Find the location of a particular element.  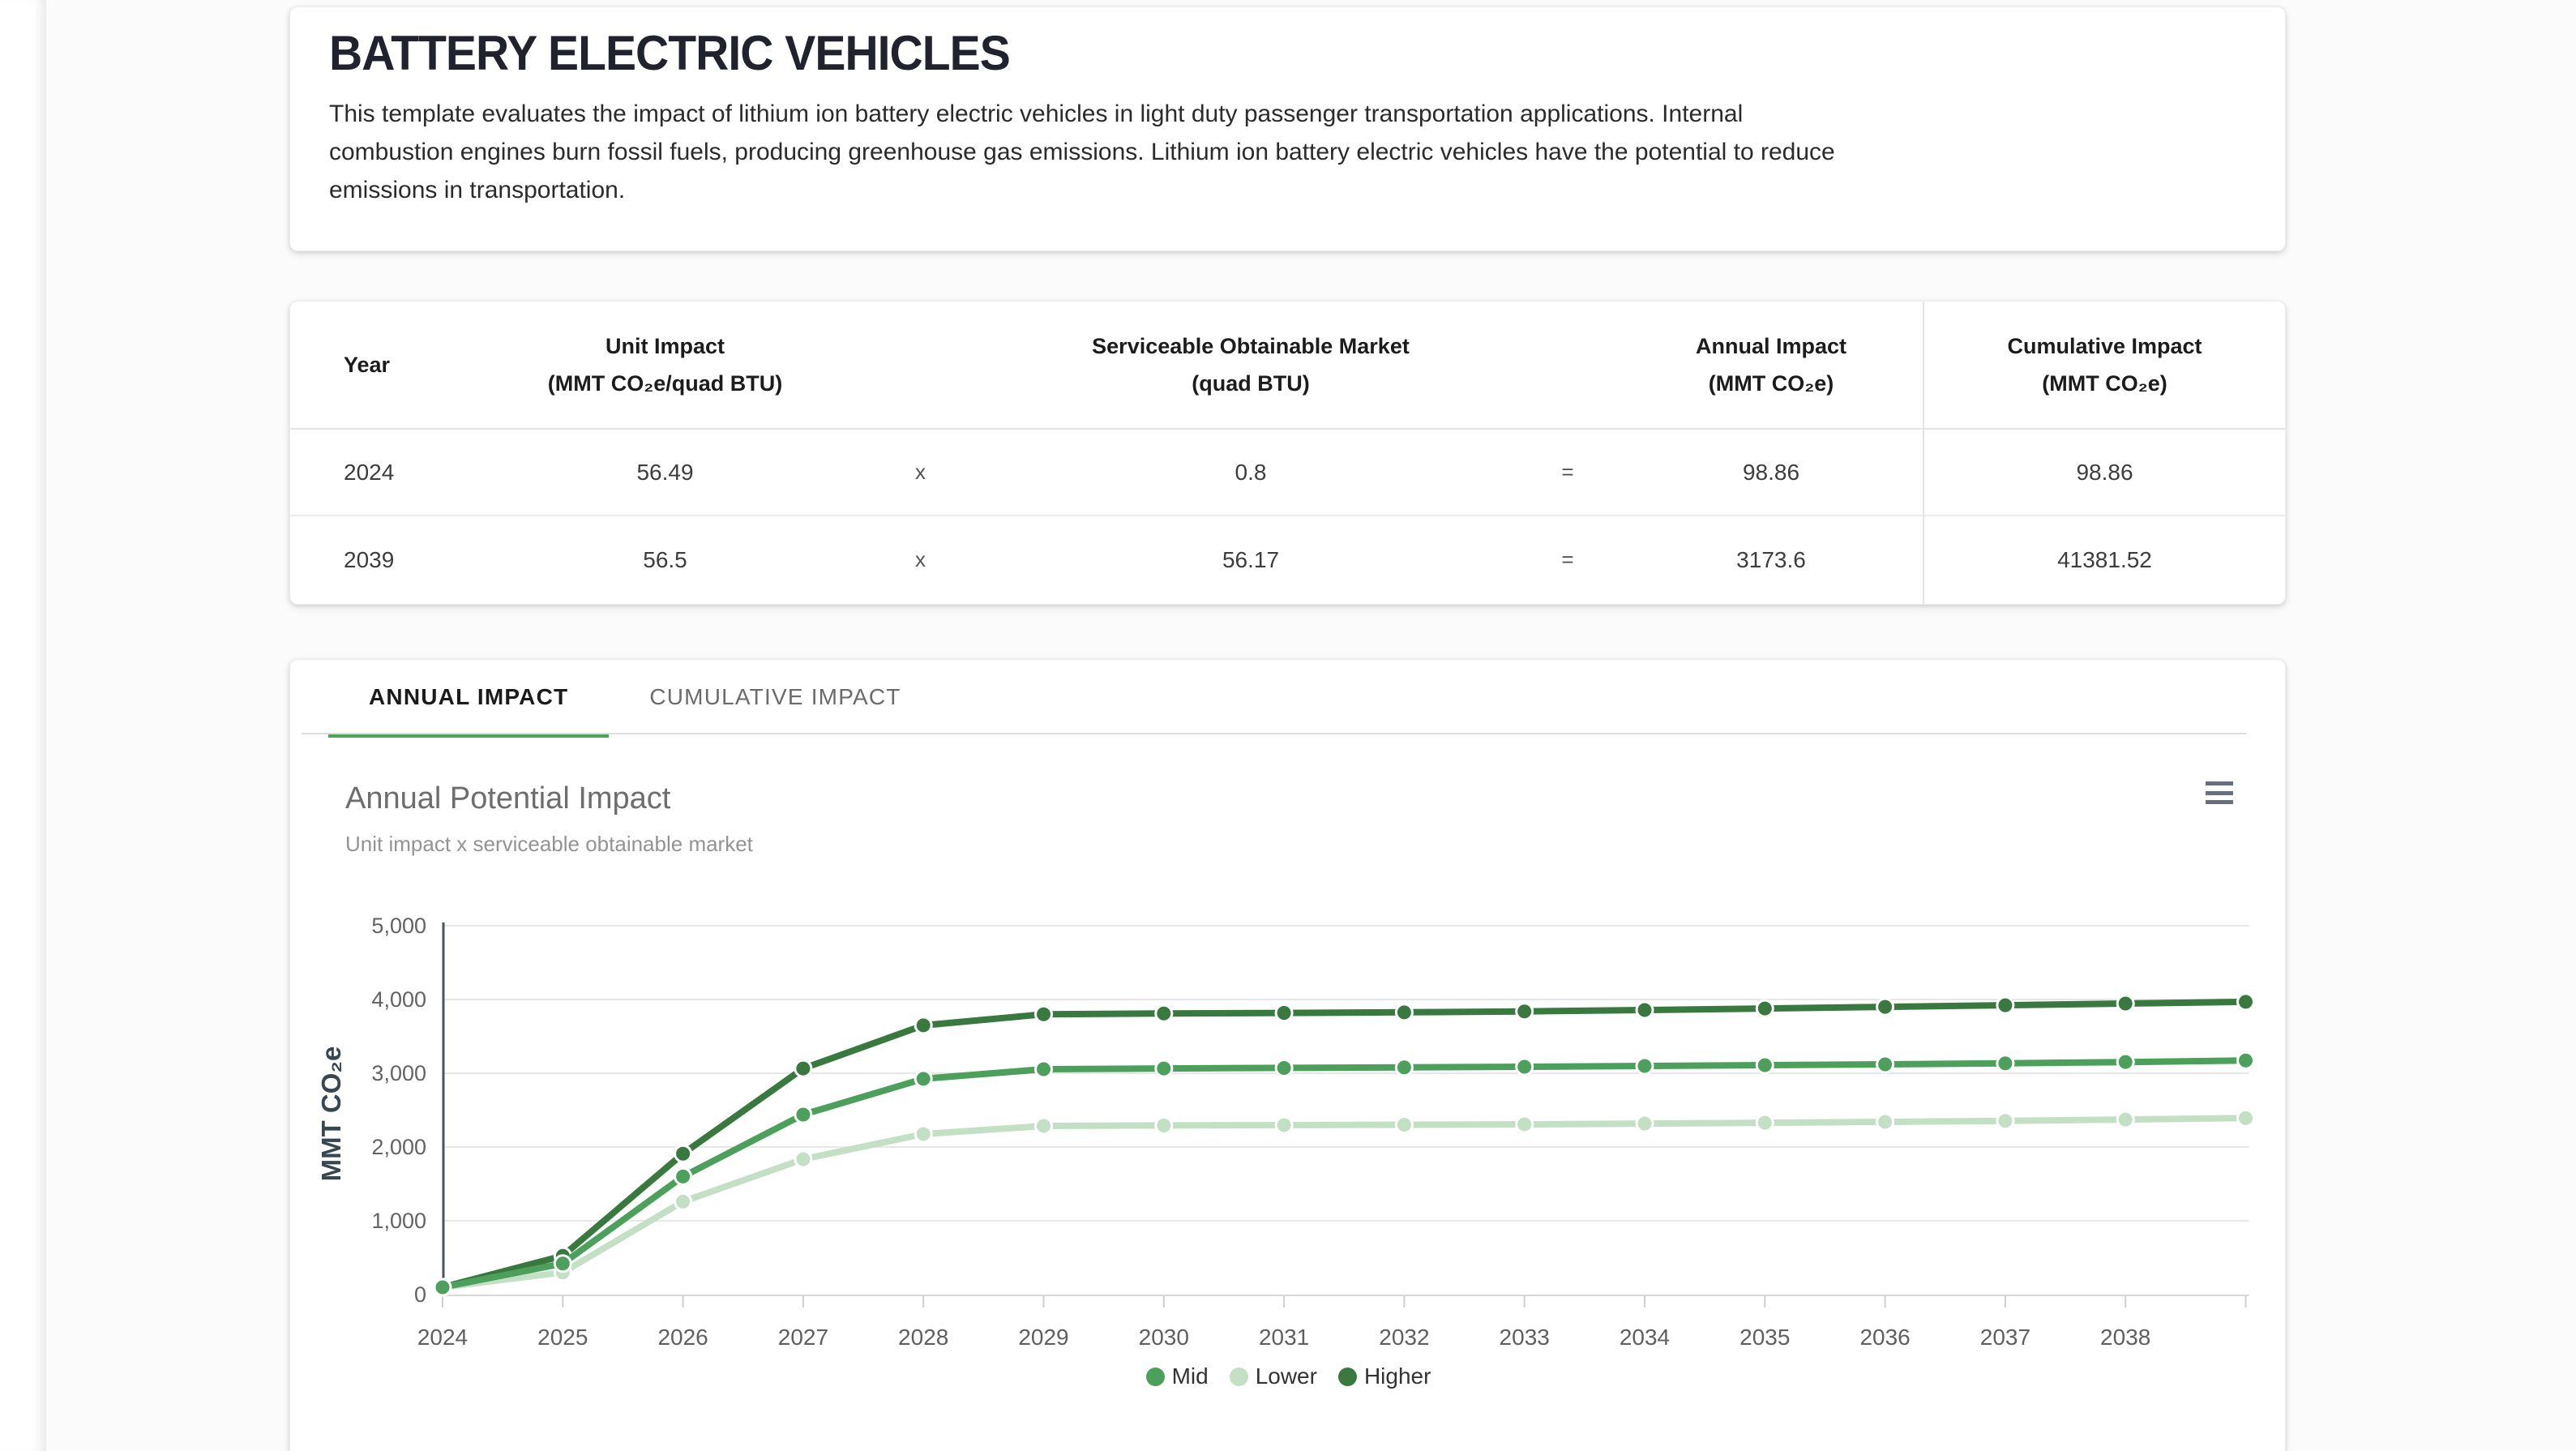

svg-text: 2024 is located at coordinates (442, 1337).